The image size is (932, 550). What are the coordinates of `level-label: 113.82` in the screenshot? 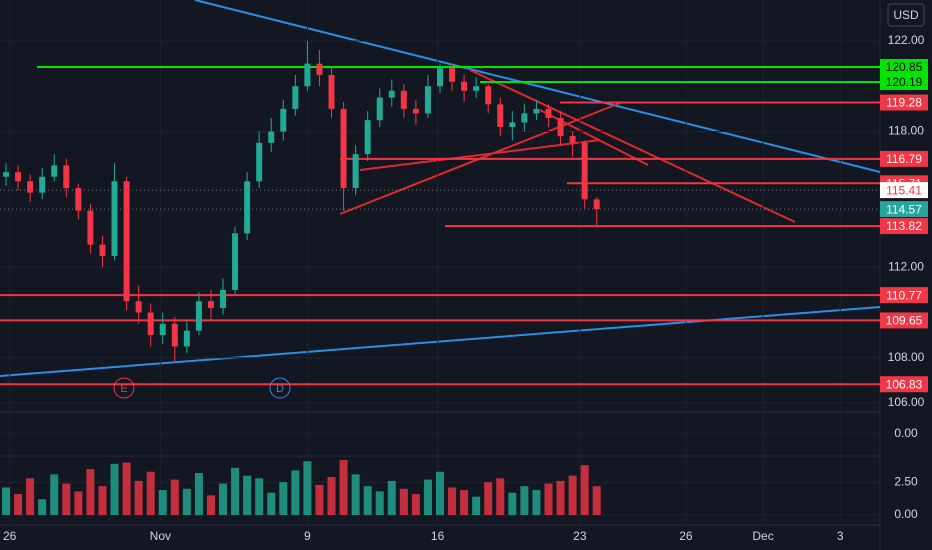 It's located at (904, 226).